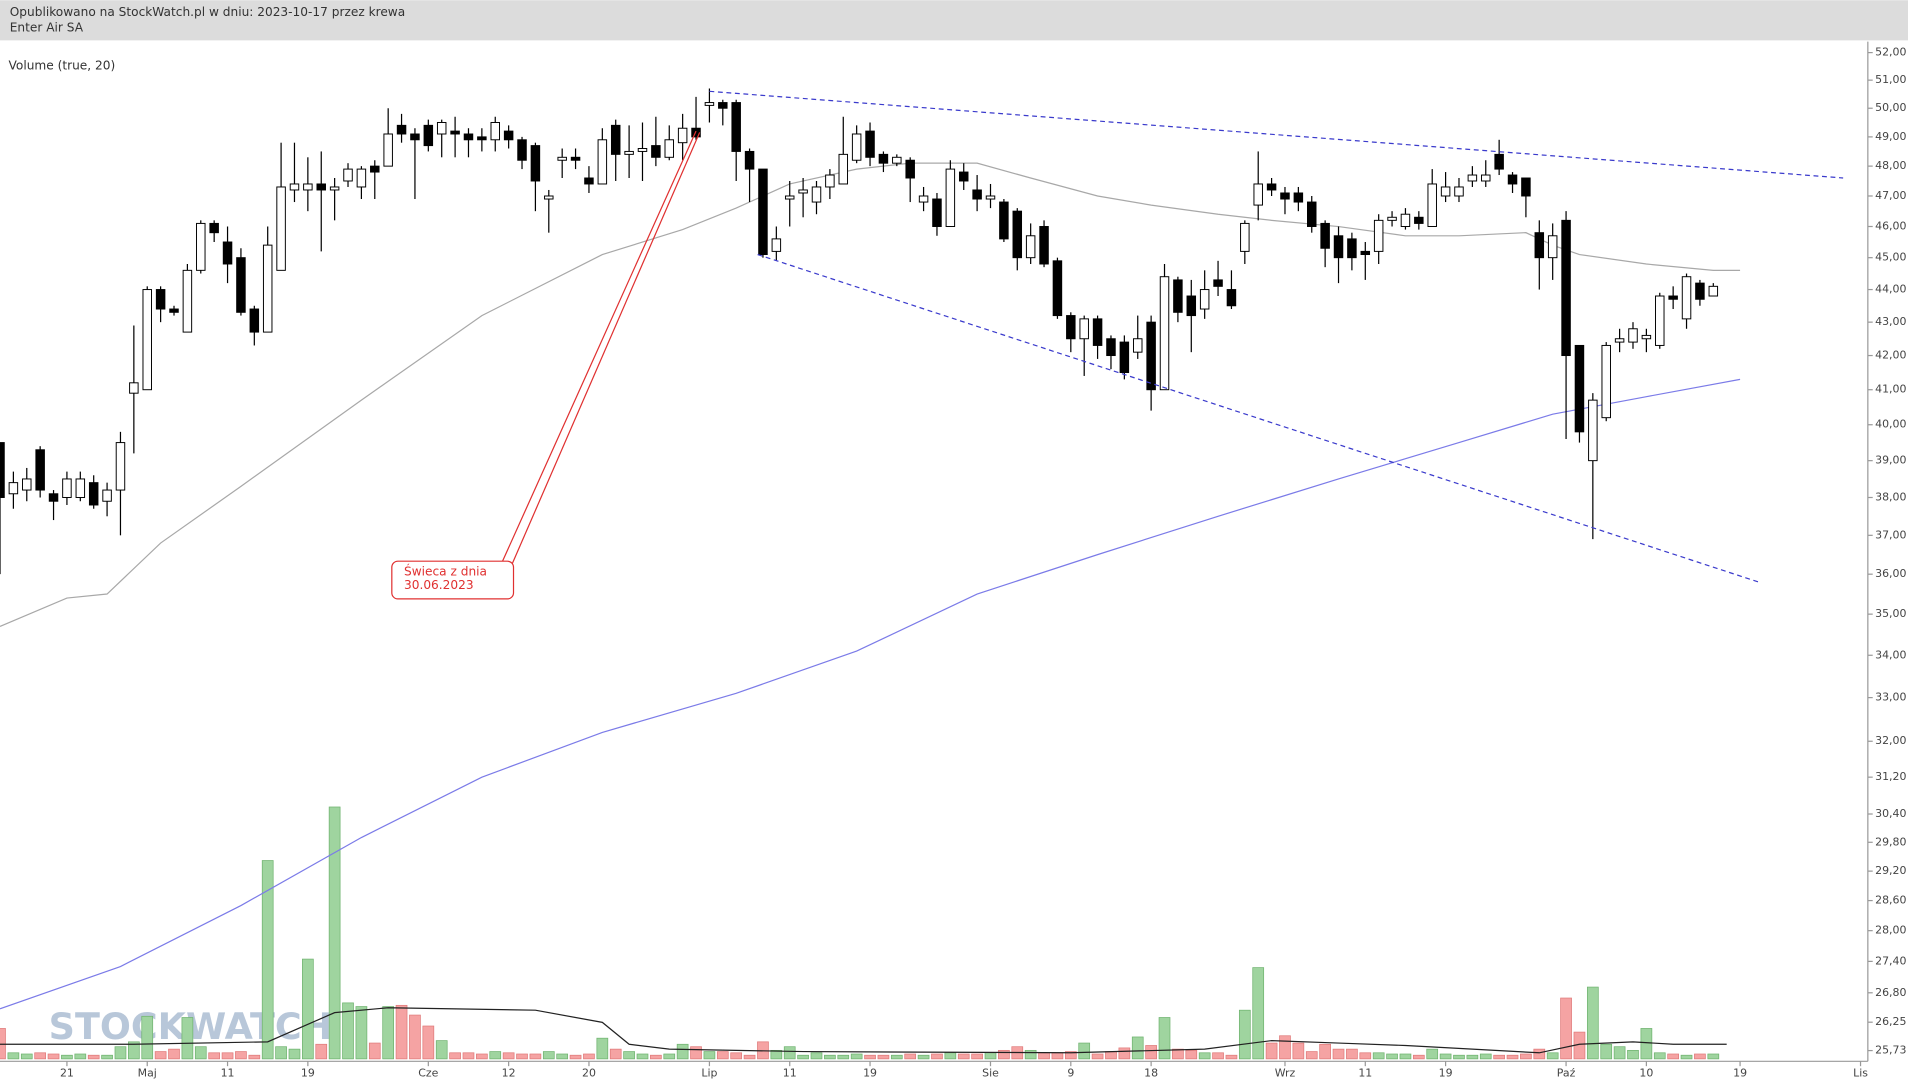 This screenshot has width=1908, height=1081. What do you see at coordinates (709, 1072) in the screenshot?
I see `x-tick-label: Lip` at bounding box center [709, 1072].